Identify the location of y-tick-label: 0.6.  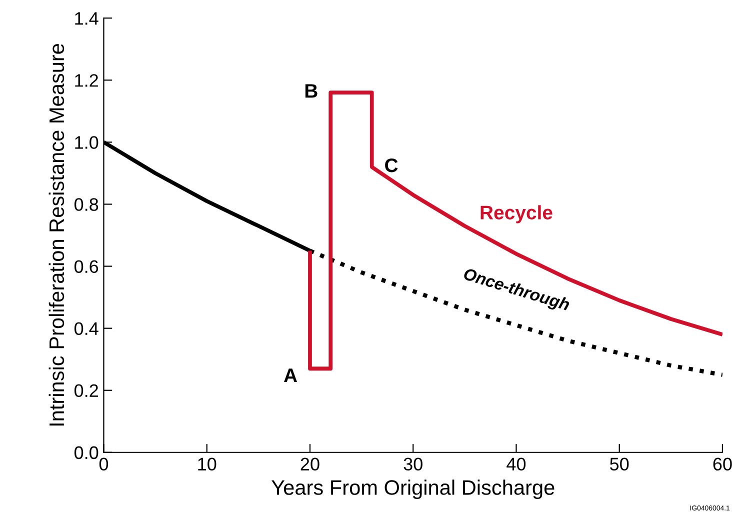
(86, 266).